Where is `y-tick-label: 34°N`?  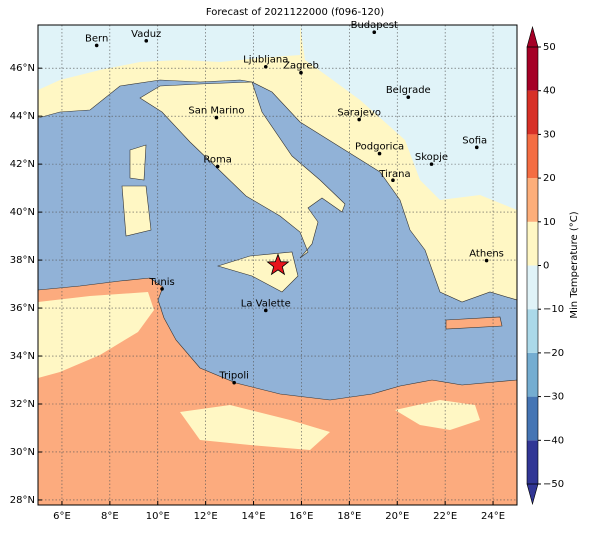 y-tick-label: 34°N is located at coordinates (22, 356).